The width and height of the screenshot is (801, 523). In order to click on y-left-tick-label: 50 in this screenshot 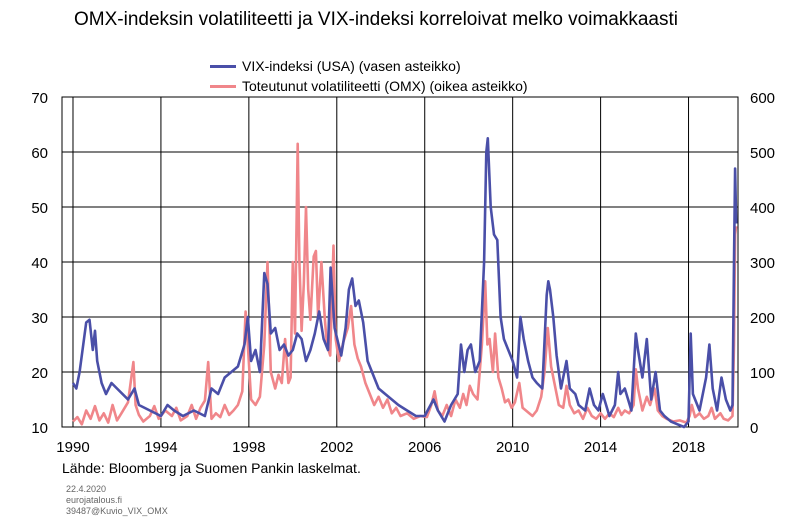, I will do `click(39, 208)`.